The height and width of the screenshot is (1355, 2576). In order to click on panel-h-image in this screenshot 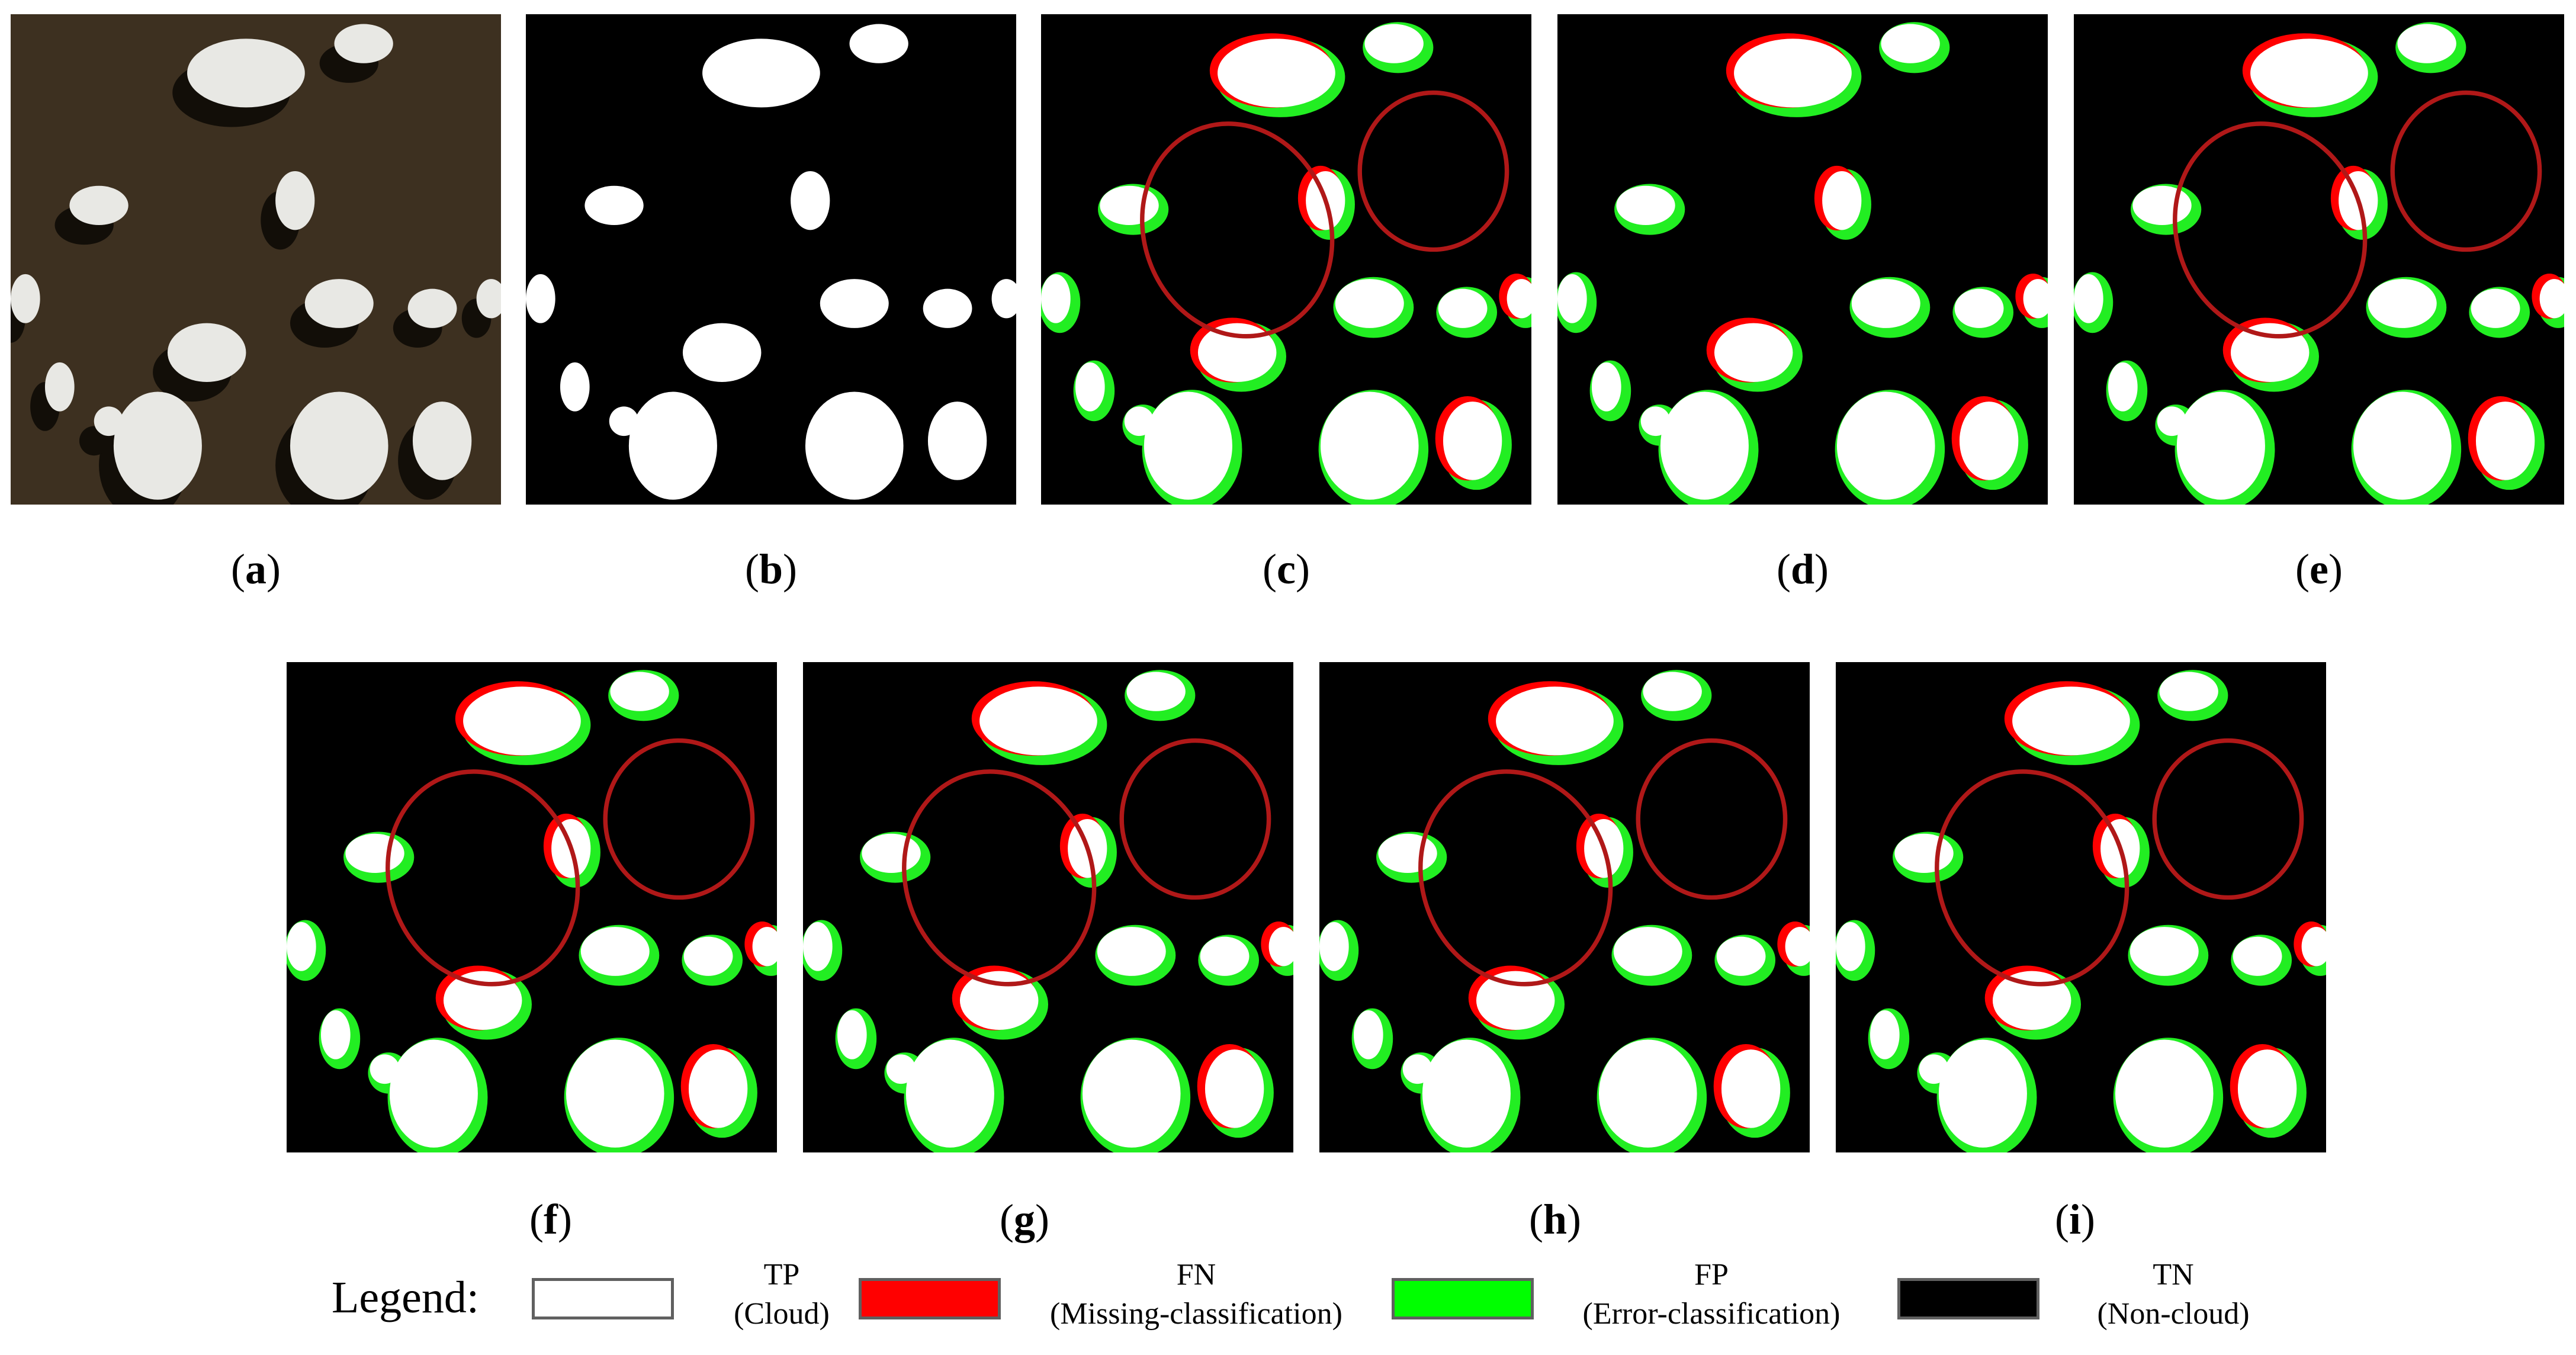, I will do `click(1564, 907)`.